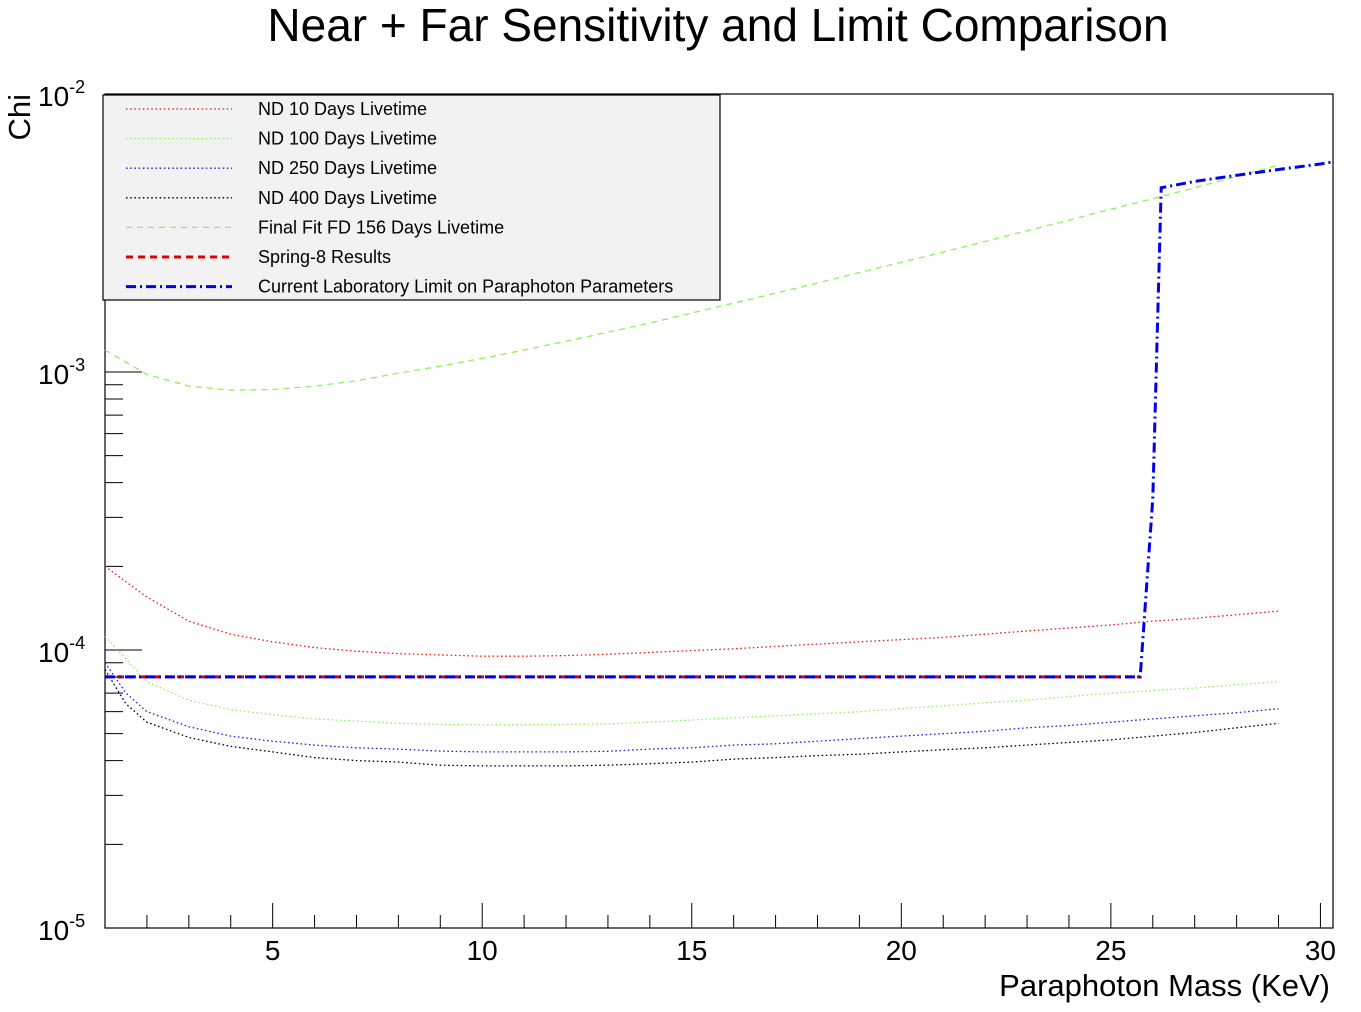 This screenshot has height=1012, width=1361. I want to click on y-axis-label: Chi, so click(19, 117).